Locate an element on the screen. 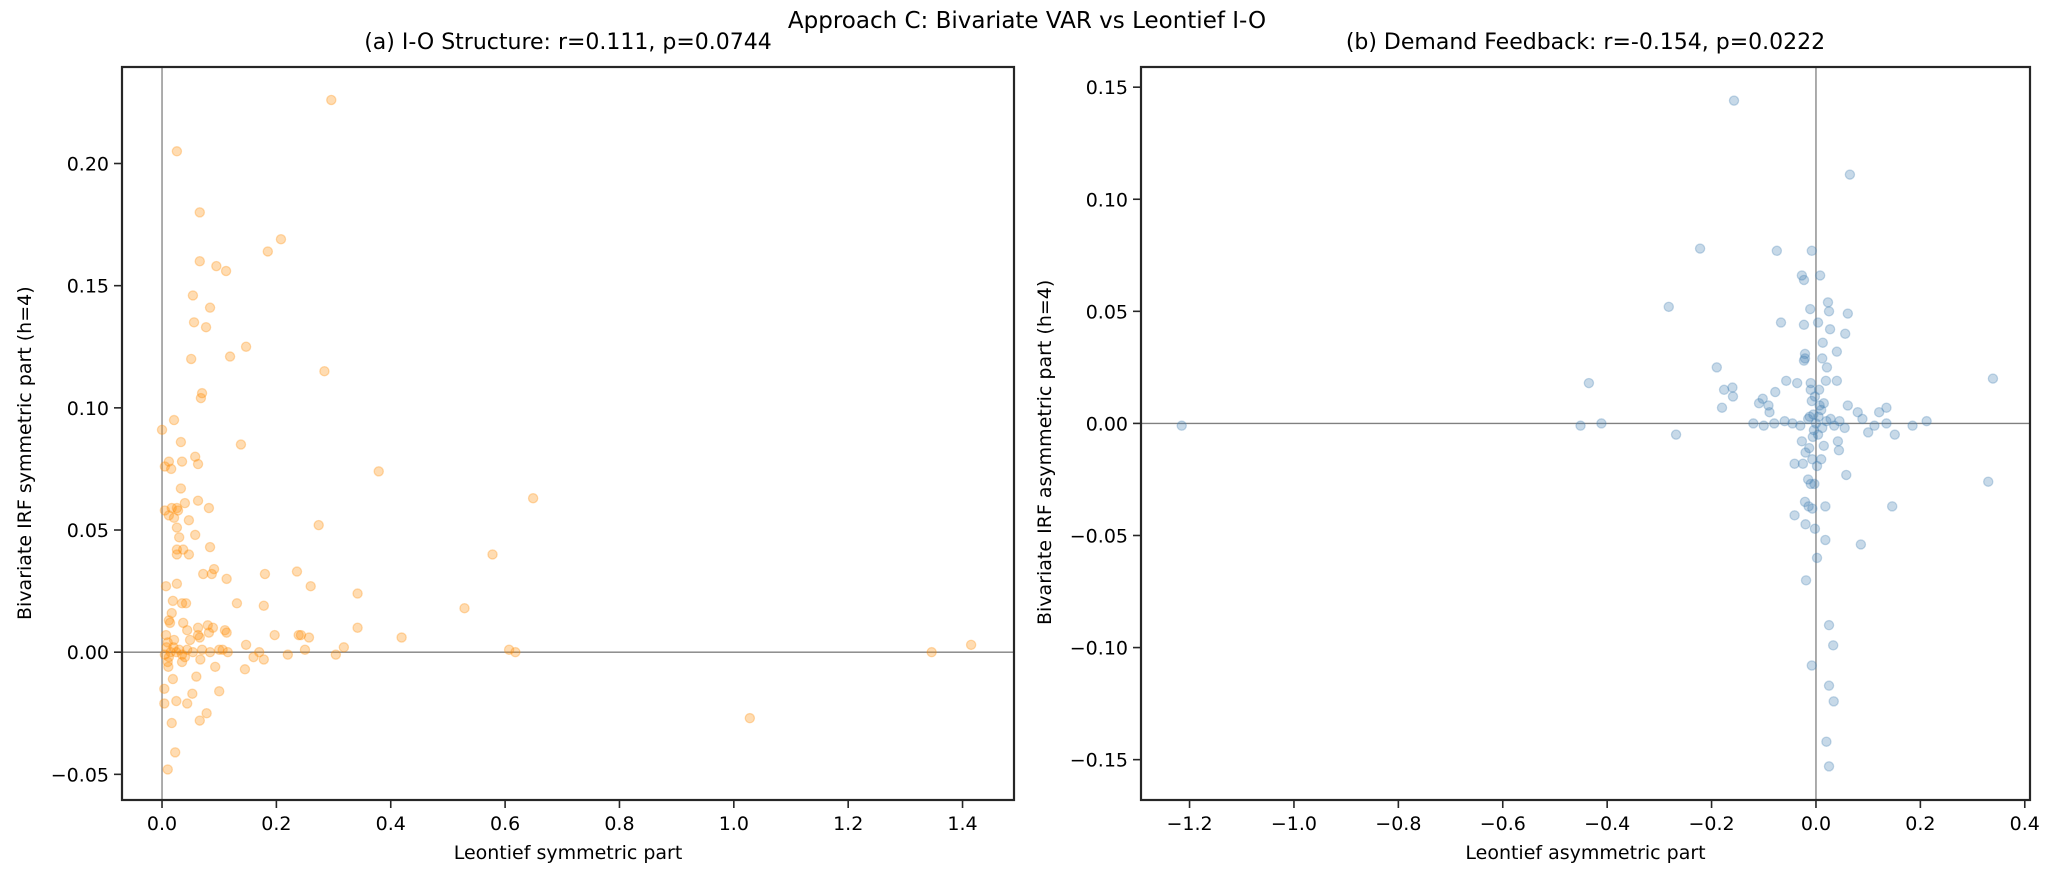 Image resolution: width=2054 pixels, height=877 pixels. panel-b-ylabel: Bivariate IRF asymmetric part (h=4) is located at coordinates (1045, 452).